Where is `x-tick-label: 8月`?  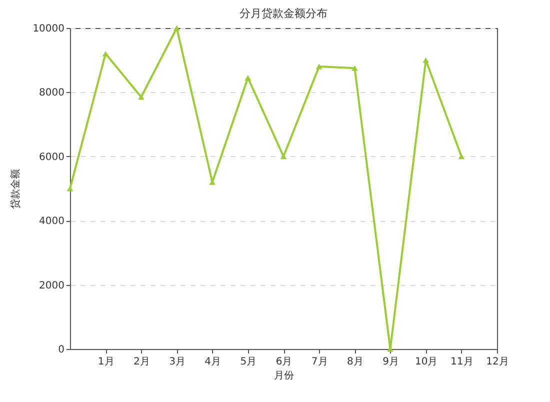 x-tick-label: 8月 is located at coordinates (355, 362).